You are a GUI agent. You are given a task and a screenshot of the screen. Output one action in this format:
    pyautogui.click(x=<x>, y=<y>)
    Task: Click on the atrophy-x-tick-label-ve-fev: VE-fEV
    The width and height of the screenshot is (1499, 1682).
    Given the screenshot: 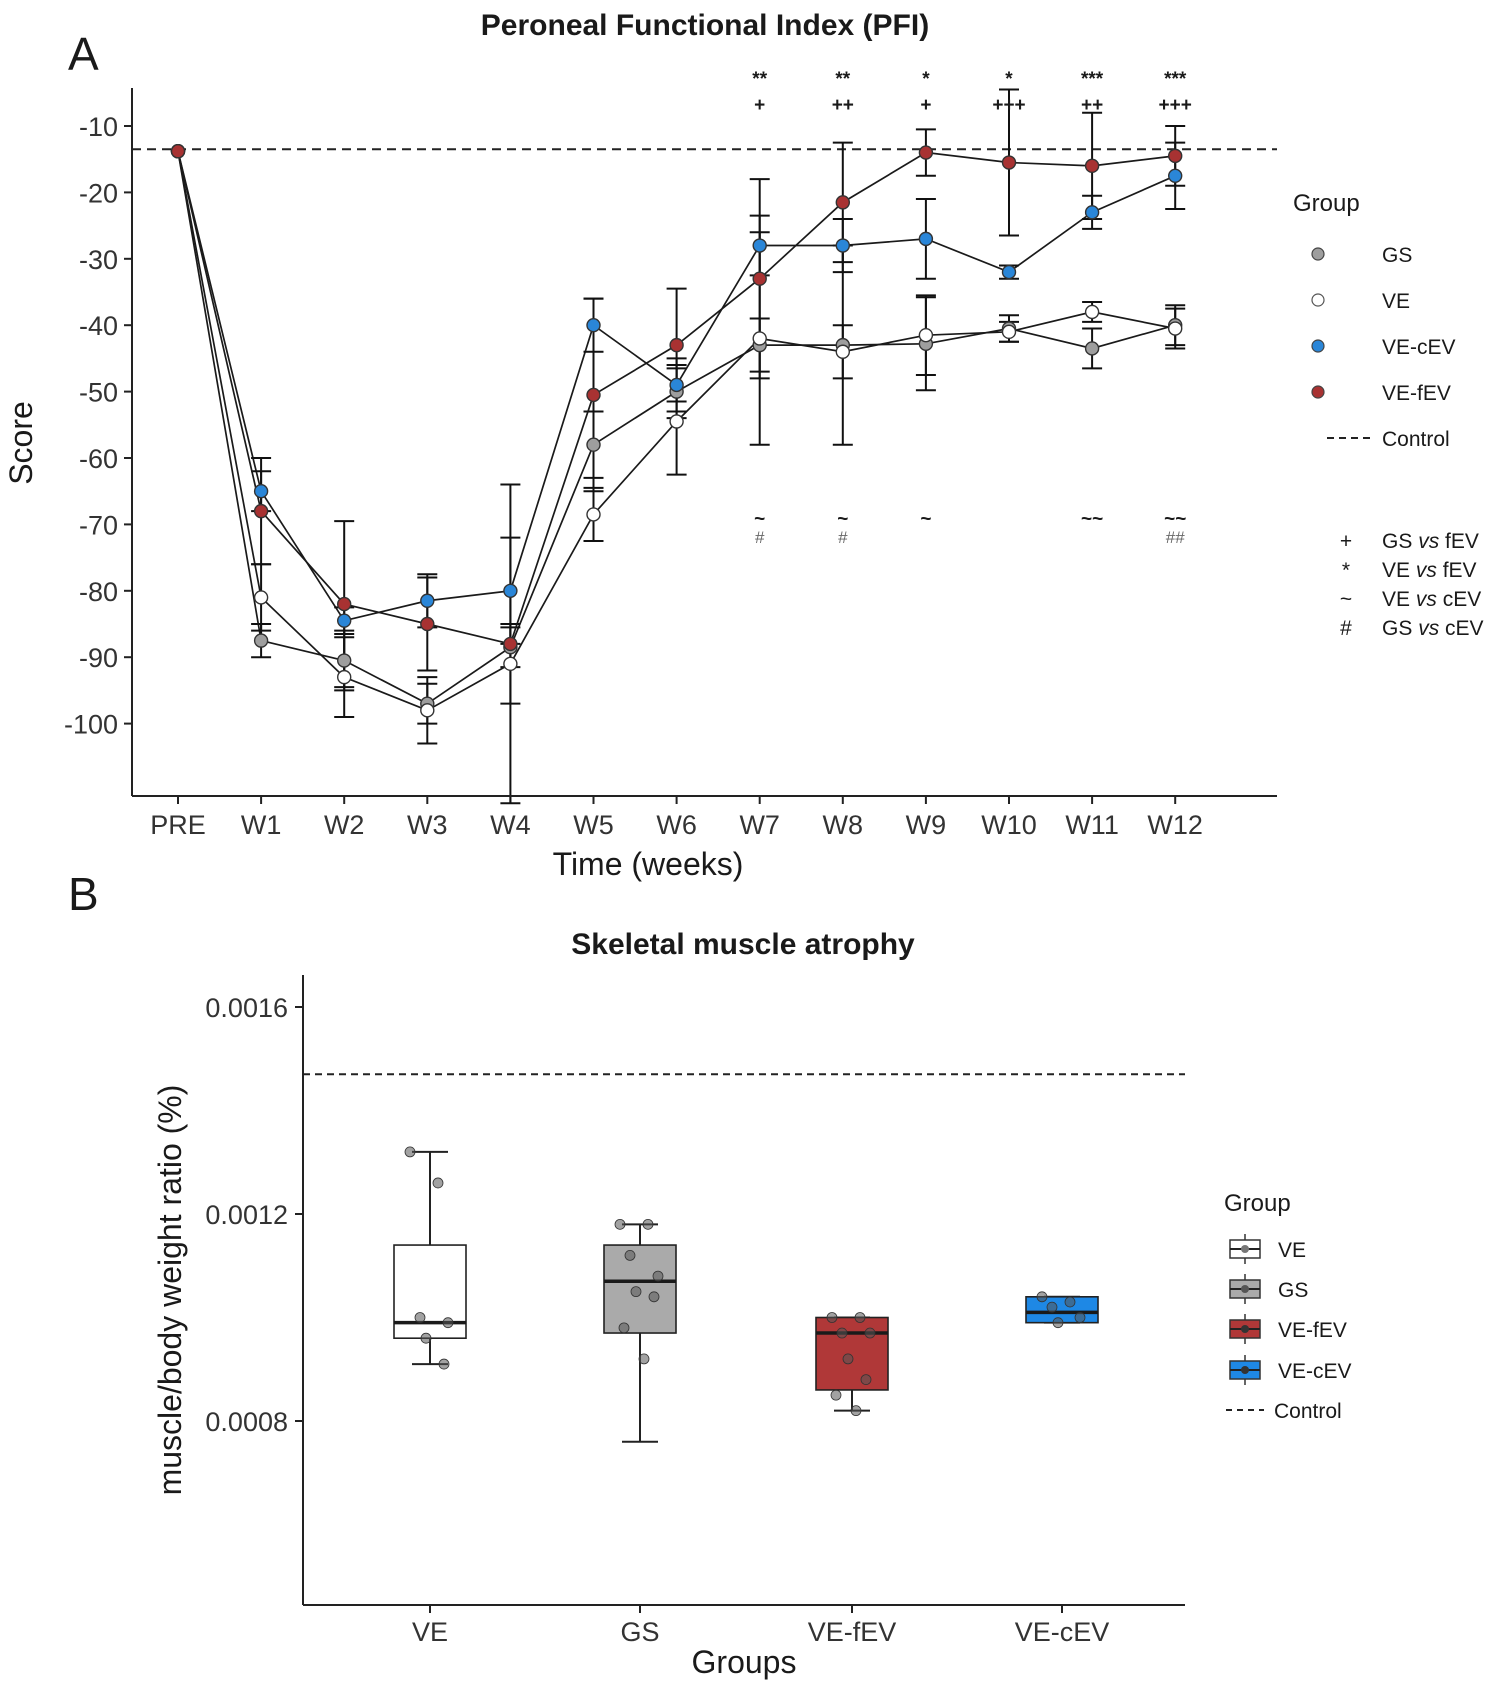 What is the action you would take?
    pyautogui.click(x=852, y=1632)
    